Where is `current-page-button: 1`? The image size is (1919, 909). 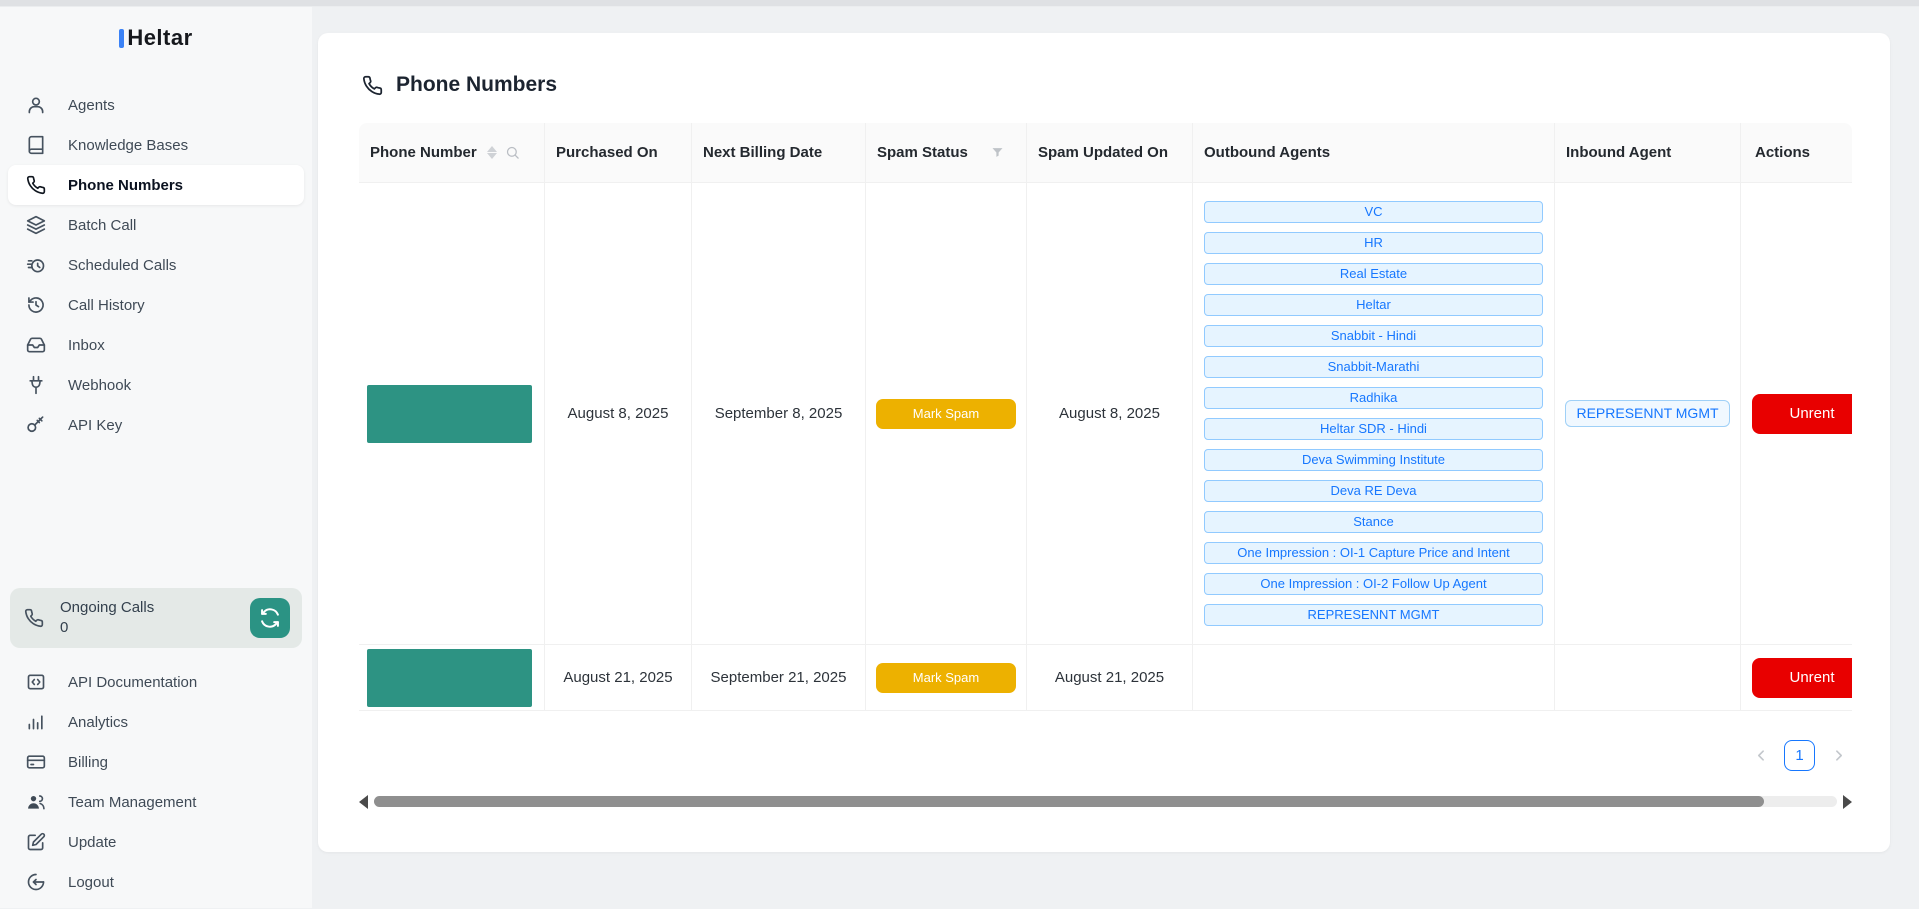
current-page-button: 1 is located at coordinates (1799, 755).